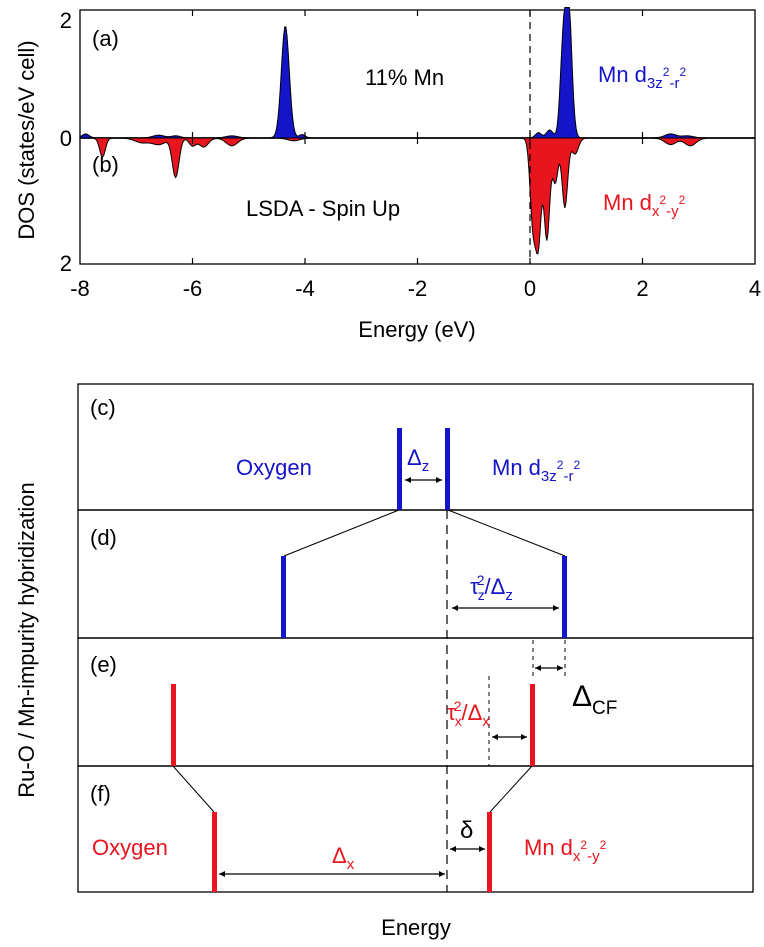  What do you see at coordinates (536, 470) in the screenshot?
I see `panel-c-mn-label: Mn d3z2-r2` at bounding box center [536, 470].